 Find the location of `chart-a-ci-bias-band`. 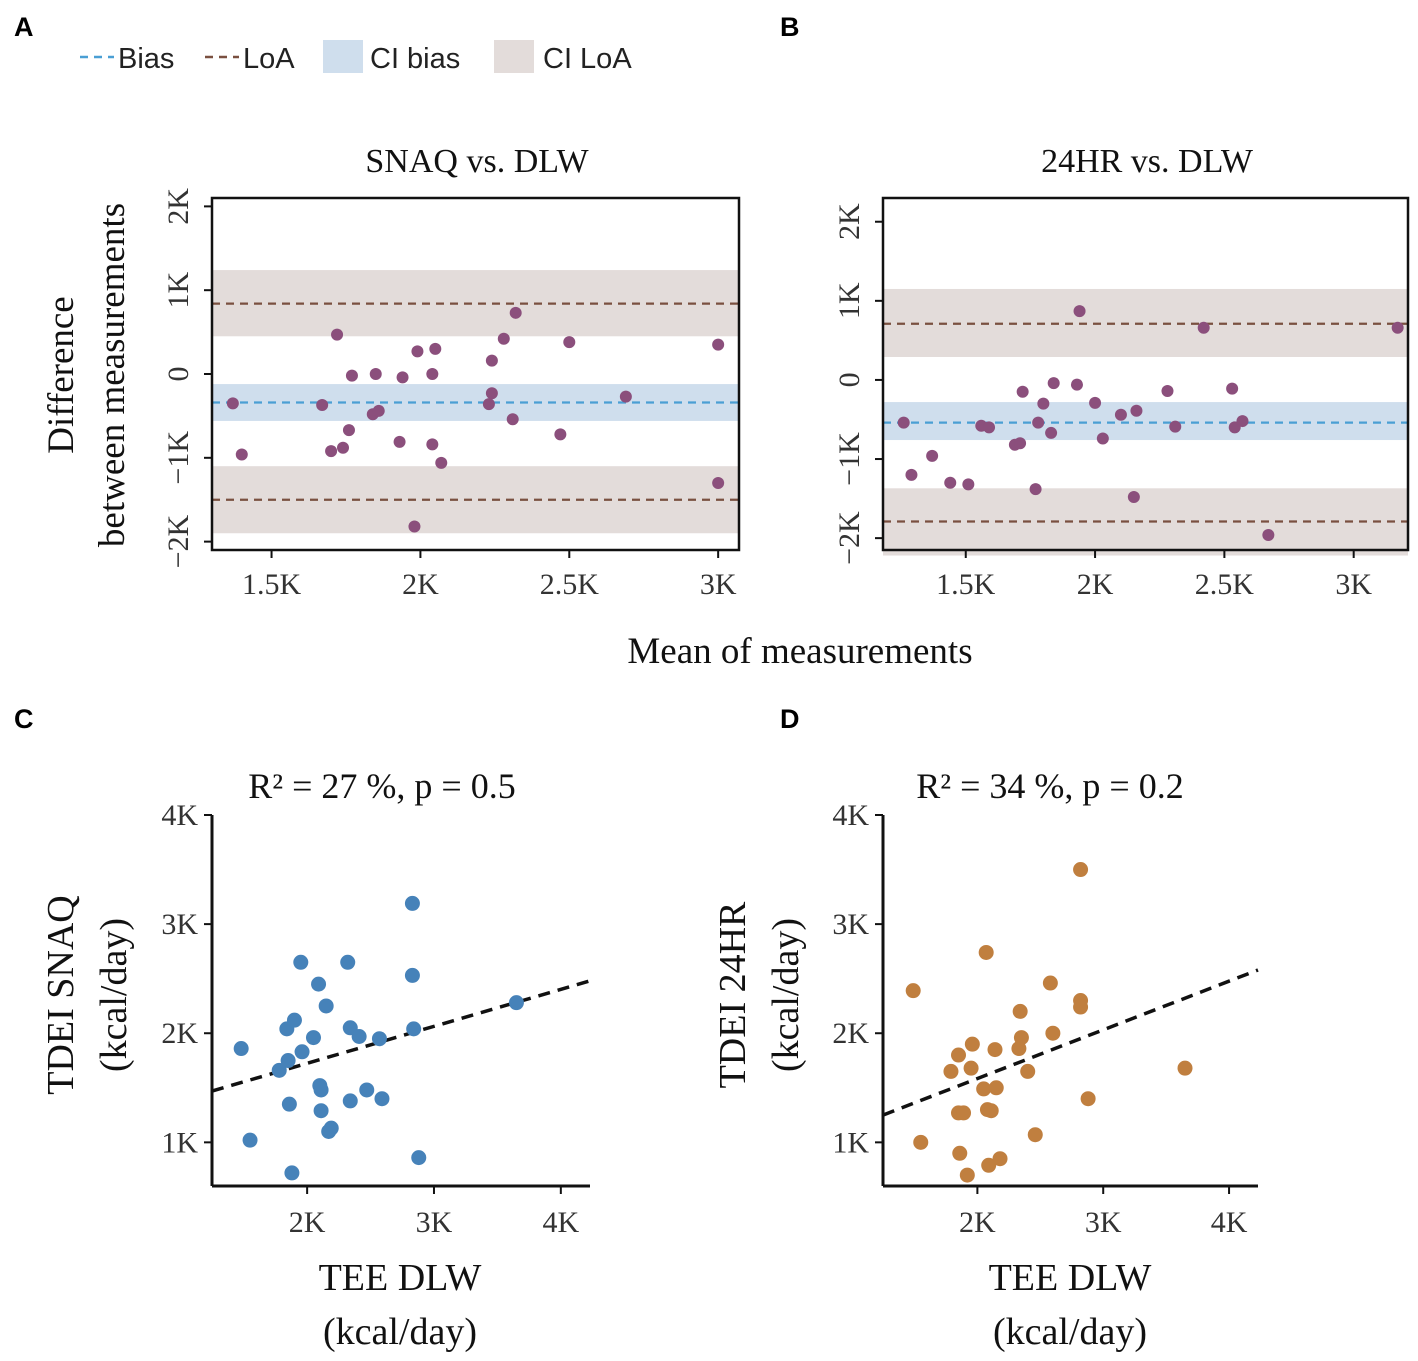

chart-a-ci-bias-band is located at coordinates (475, 402).